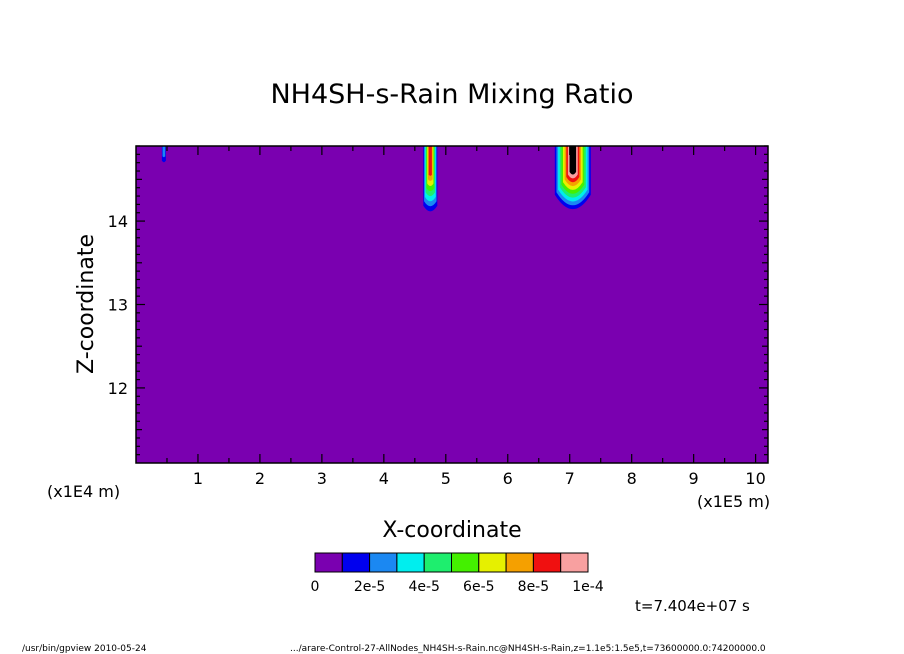 The image size is (904, 654). I want to click on x-tick-label: 8, so click(632, 478).